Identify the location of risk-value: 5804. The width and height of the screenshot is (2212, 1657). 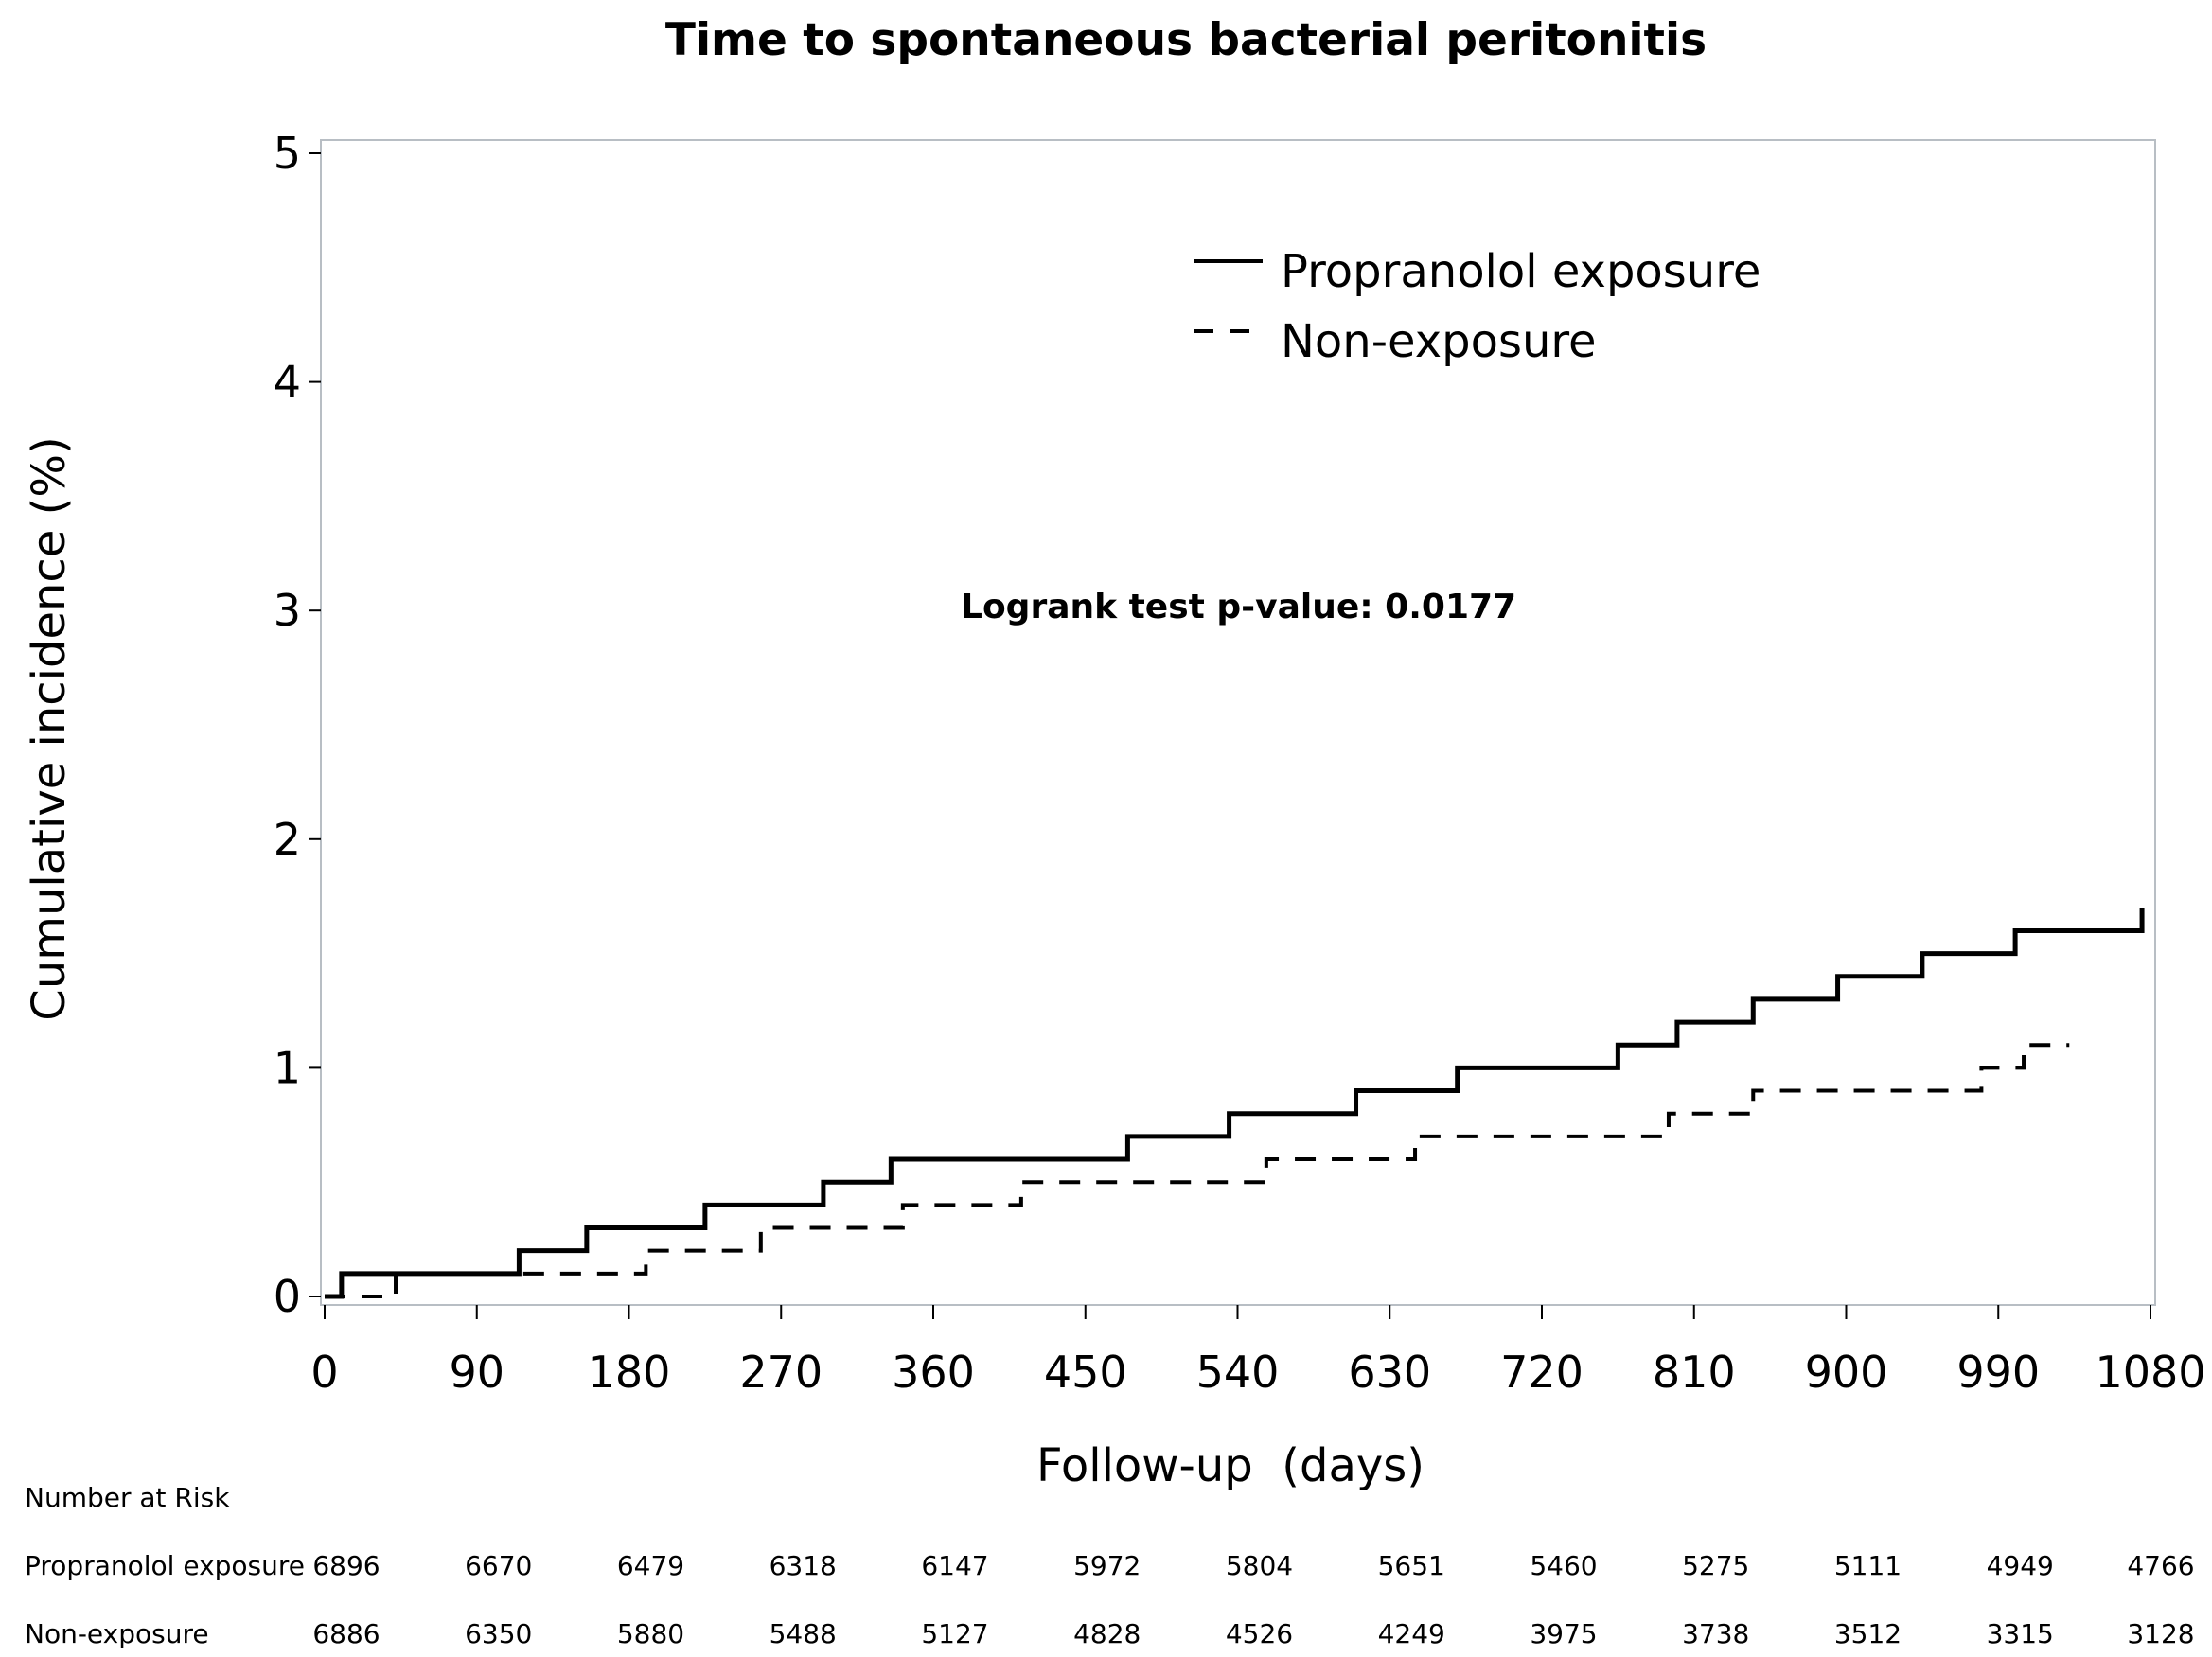
(1259, 1565).